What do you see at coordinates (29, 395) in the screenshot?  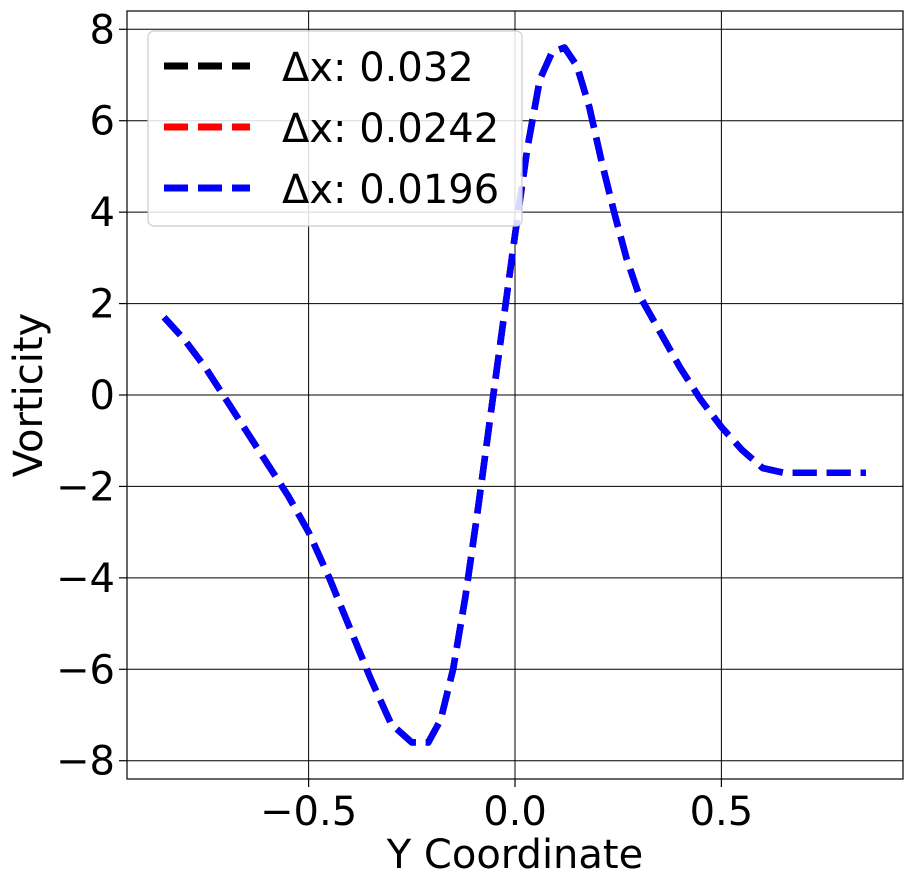 I see `y-axis-label: Vorticity` at bounding box center [29, 395].